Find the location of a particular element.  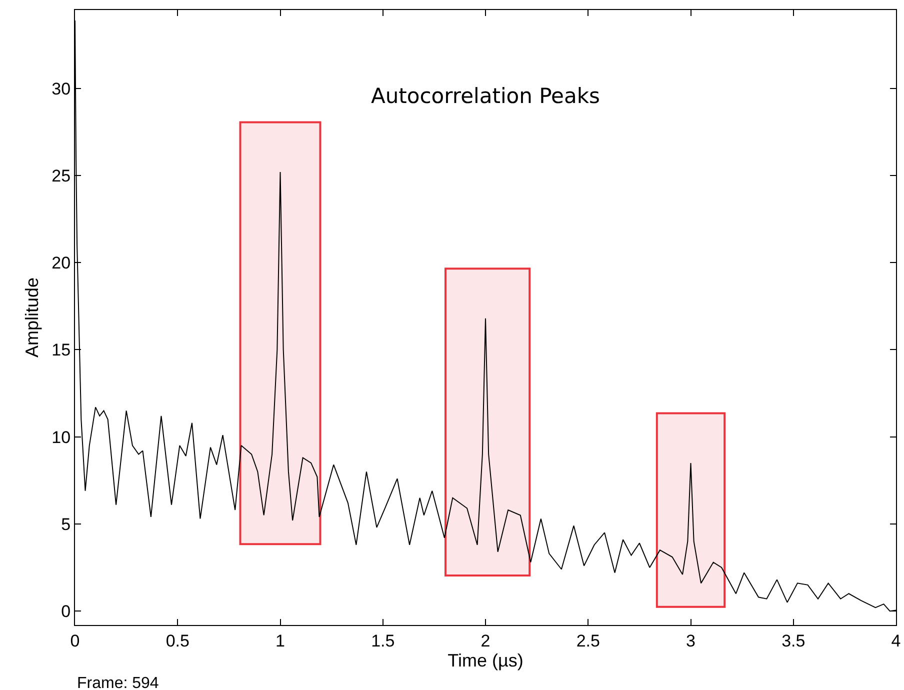

y-tick-label: 30 is located at coordinates (61, 88).